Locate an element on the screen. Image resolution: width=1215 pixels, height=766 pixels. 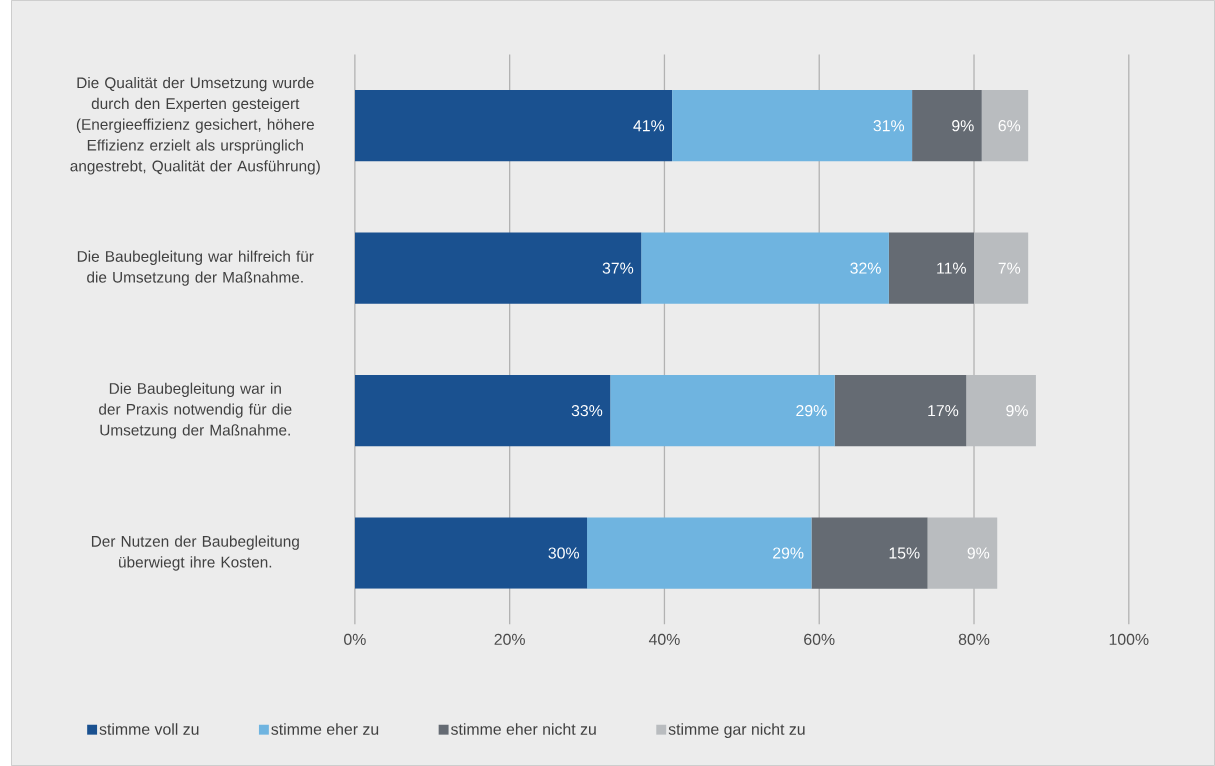
data-label: 6% is located at coordinates (1009, 126).